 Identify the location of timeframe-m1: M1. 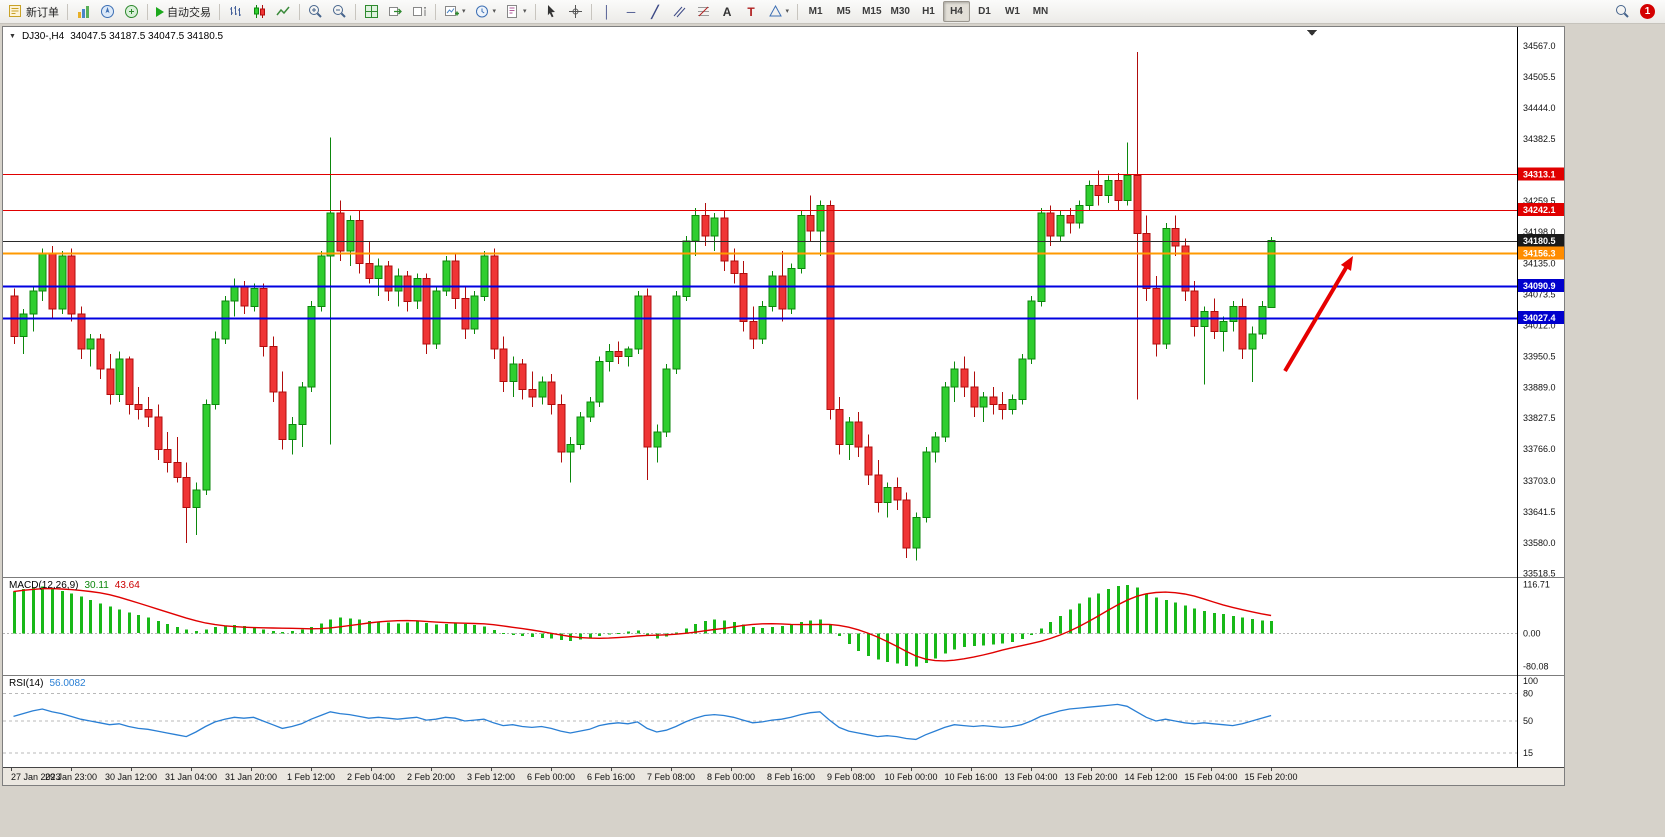
(815, 11).